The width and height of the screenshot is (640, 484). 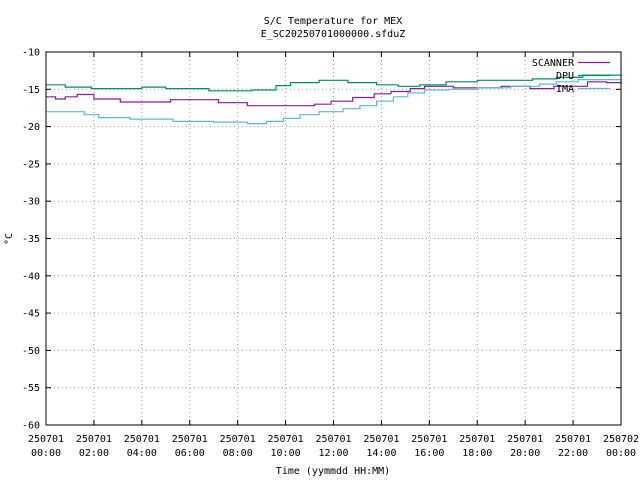 I want to click on y-tick-label: -20, so click(x=31, y=127).